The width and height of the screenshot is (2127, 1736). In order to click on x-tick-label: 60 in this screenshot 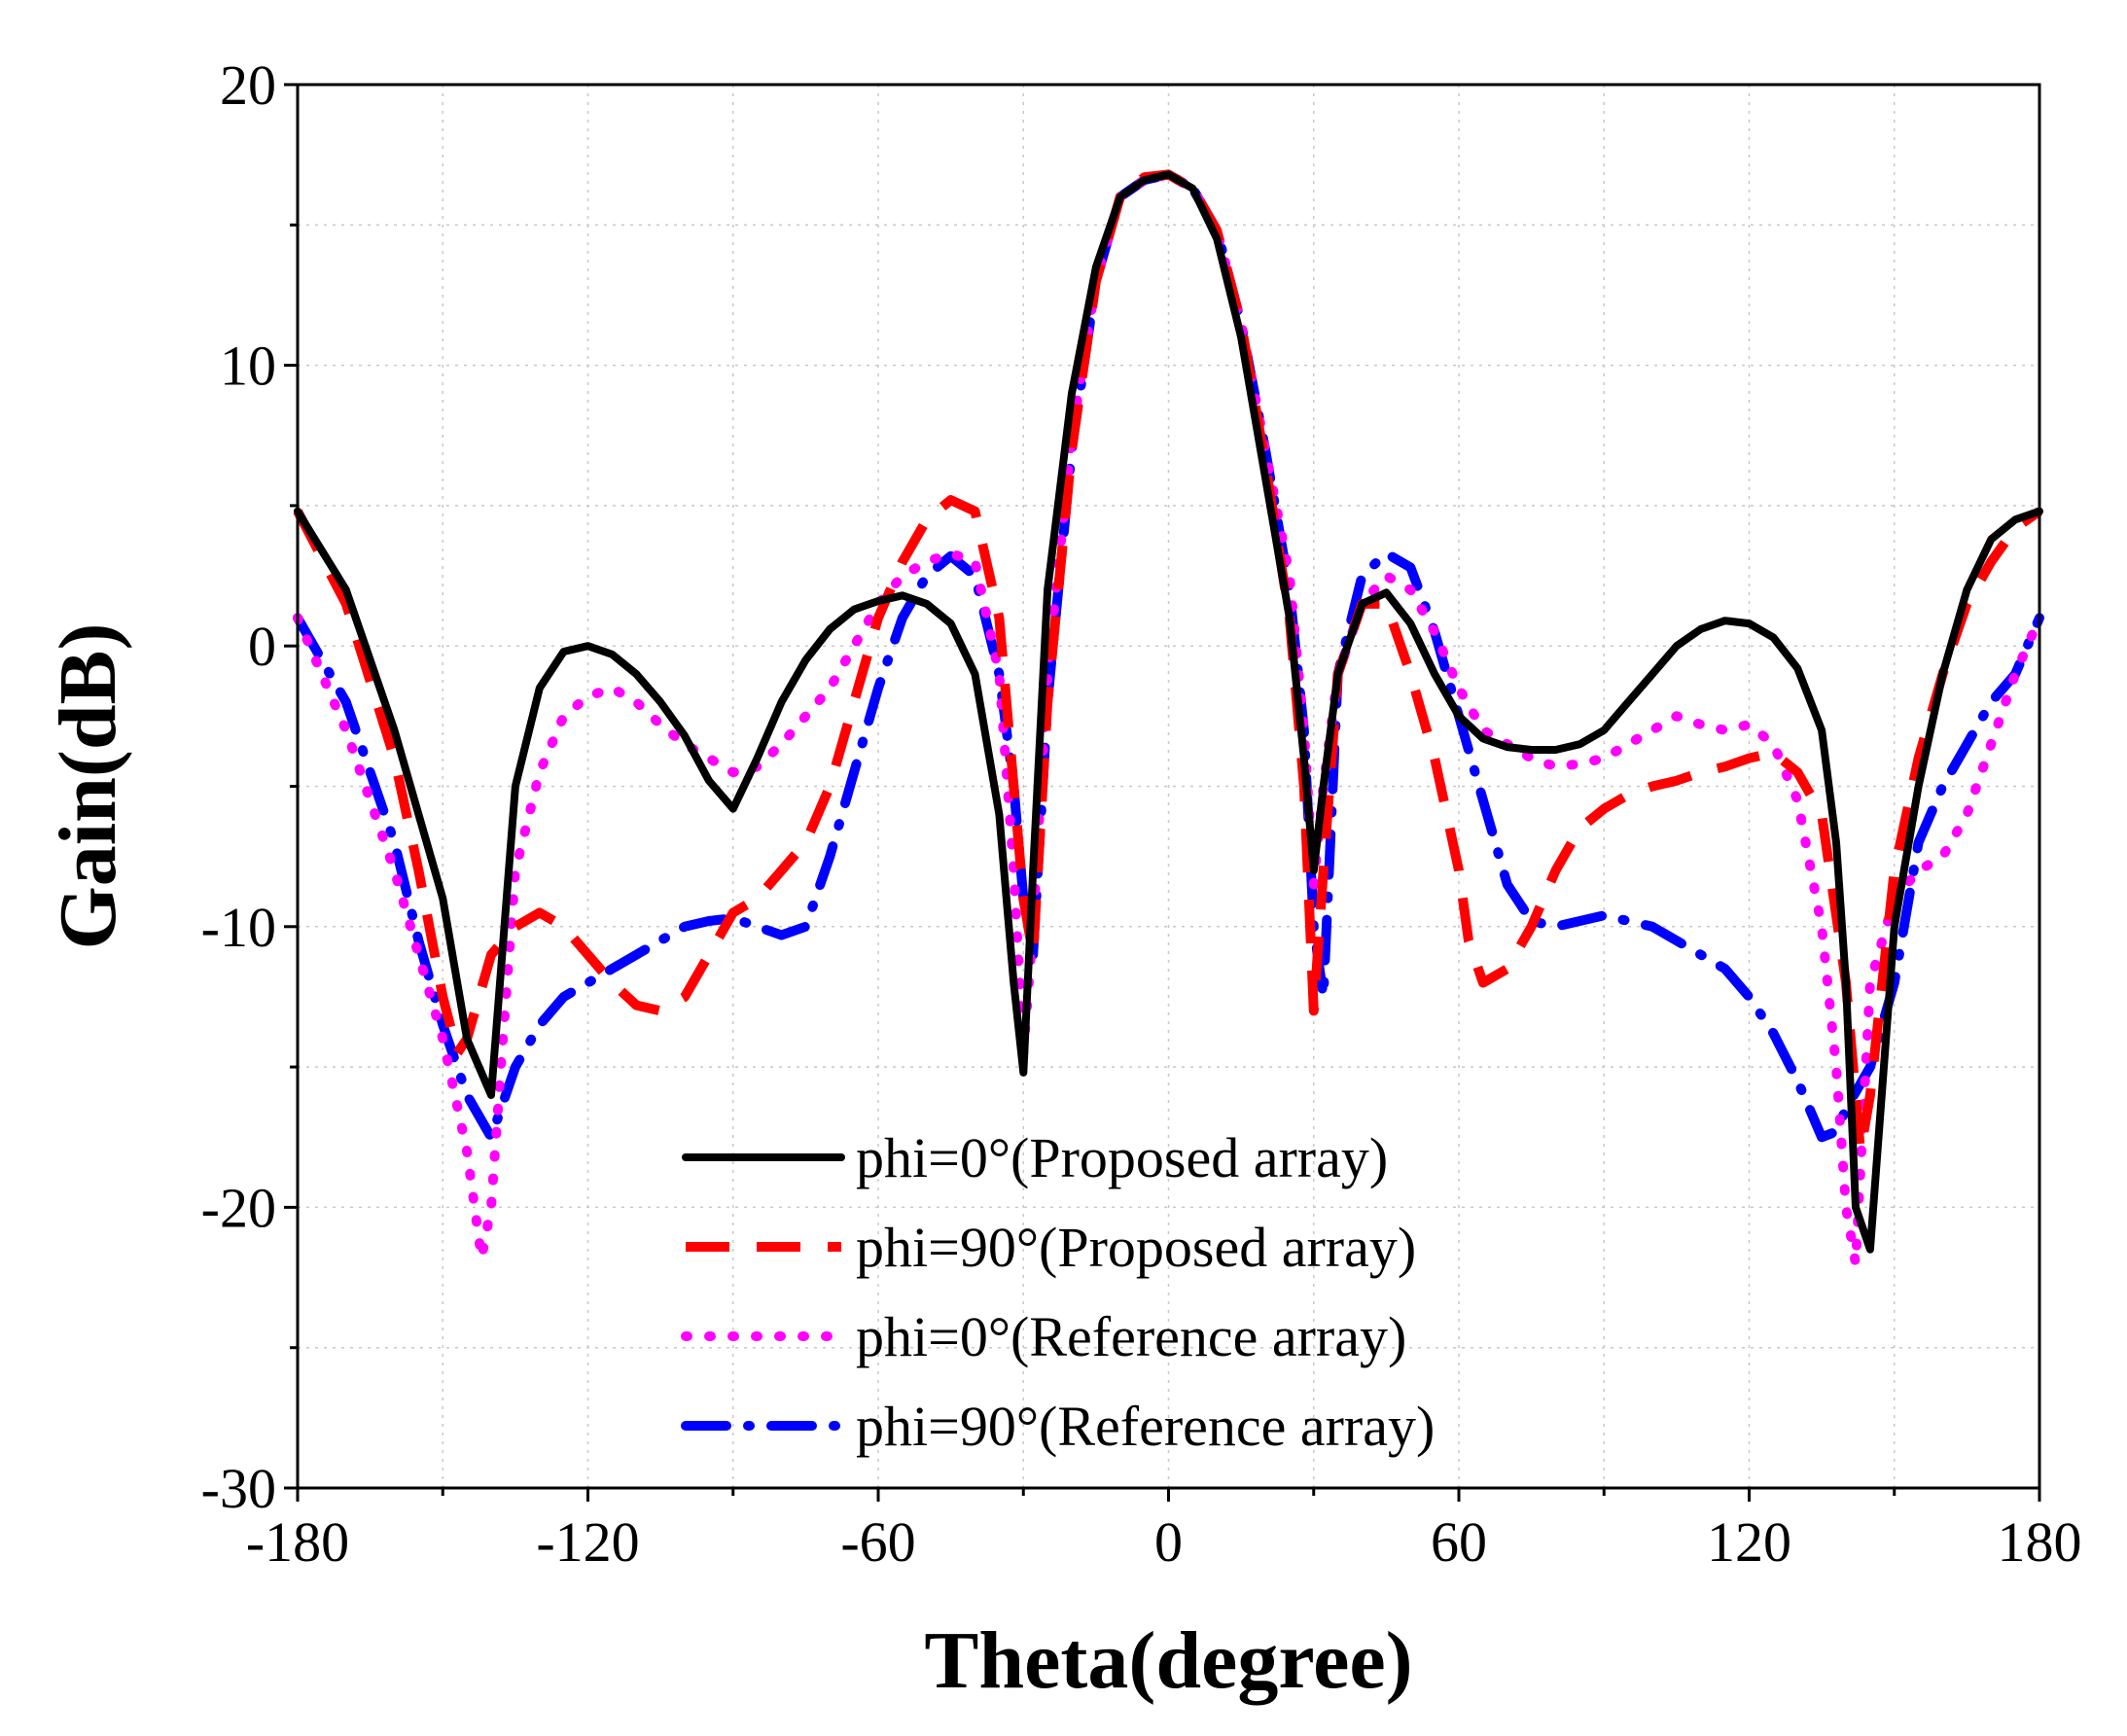, I will do `click(1459, 1542)`.